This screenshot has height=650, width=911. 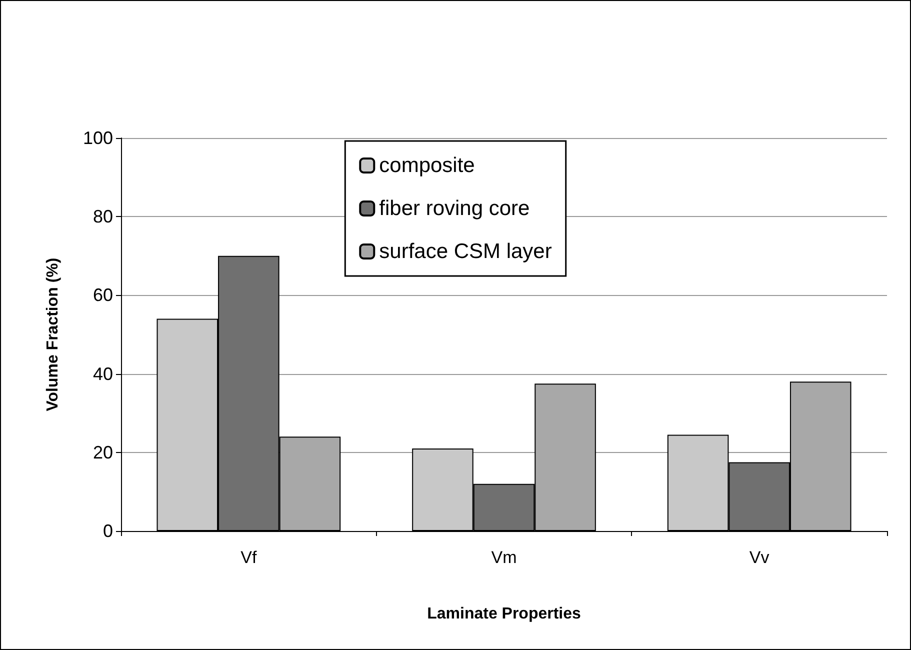 I want to click on y-tick-label: 100, so click(x=97, y=138).